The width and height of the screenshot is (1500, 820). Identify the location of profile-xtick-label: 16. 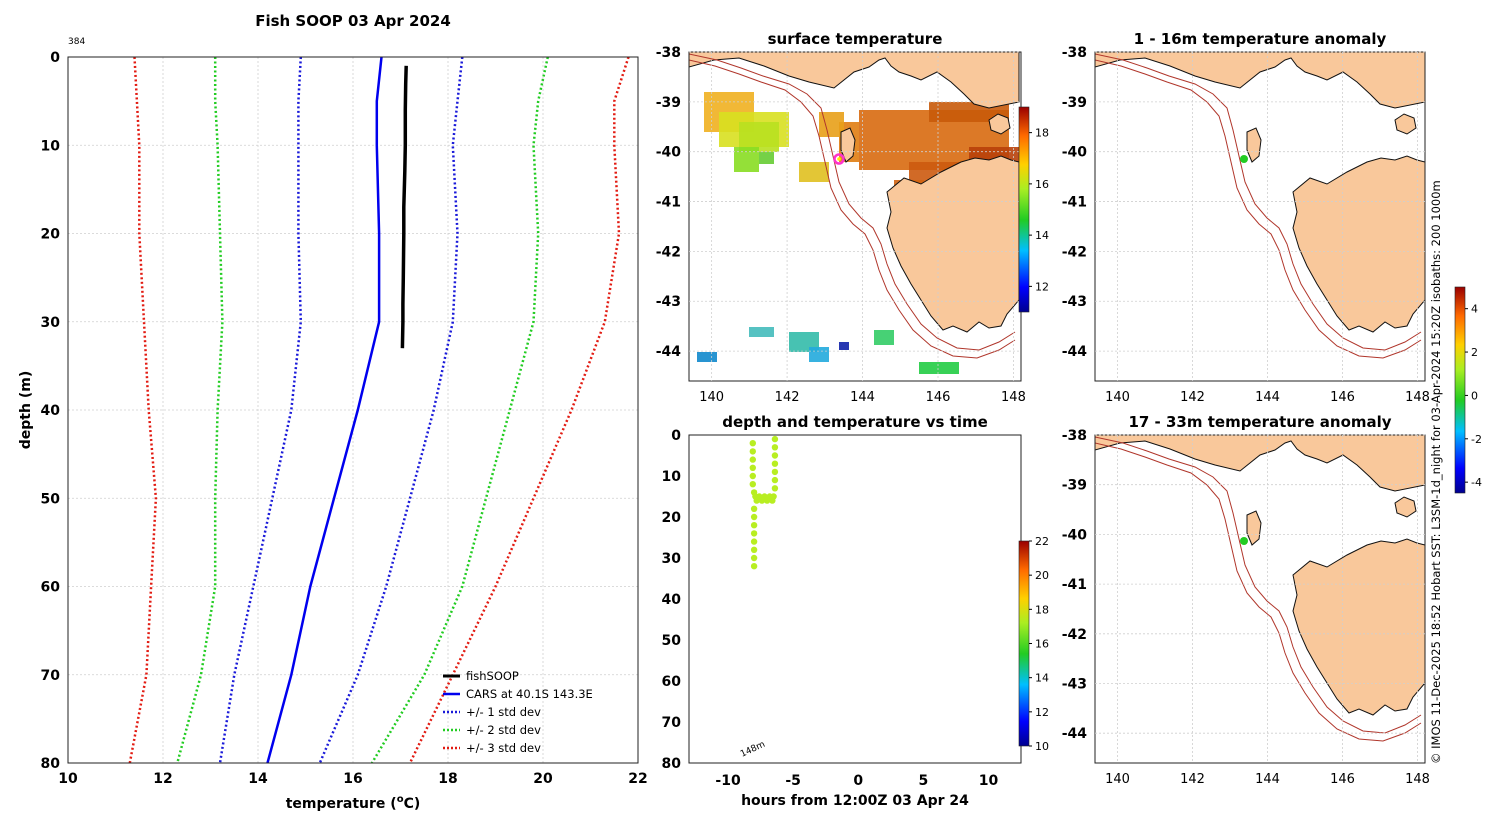
(352, 779).